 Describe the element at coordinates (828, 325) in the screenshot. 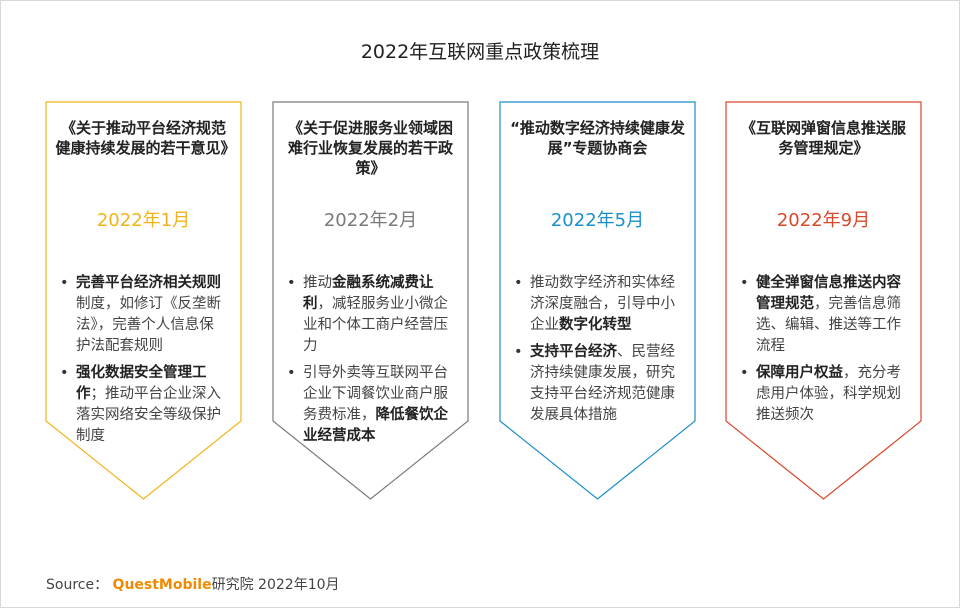

I see `text: ，完善信息筛选、编辑、推送等工作流程` at that location.